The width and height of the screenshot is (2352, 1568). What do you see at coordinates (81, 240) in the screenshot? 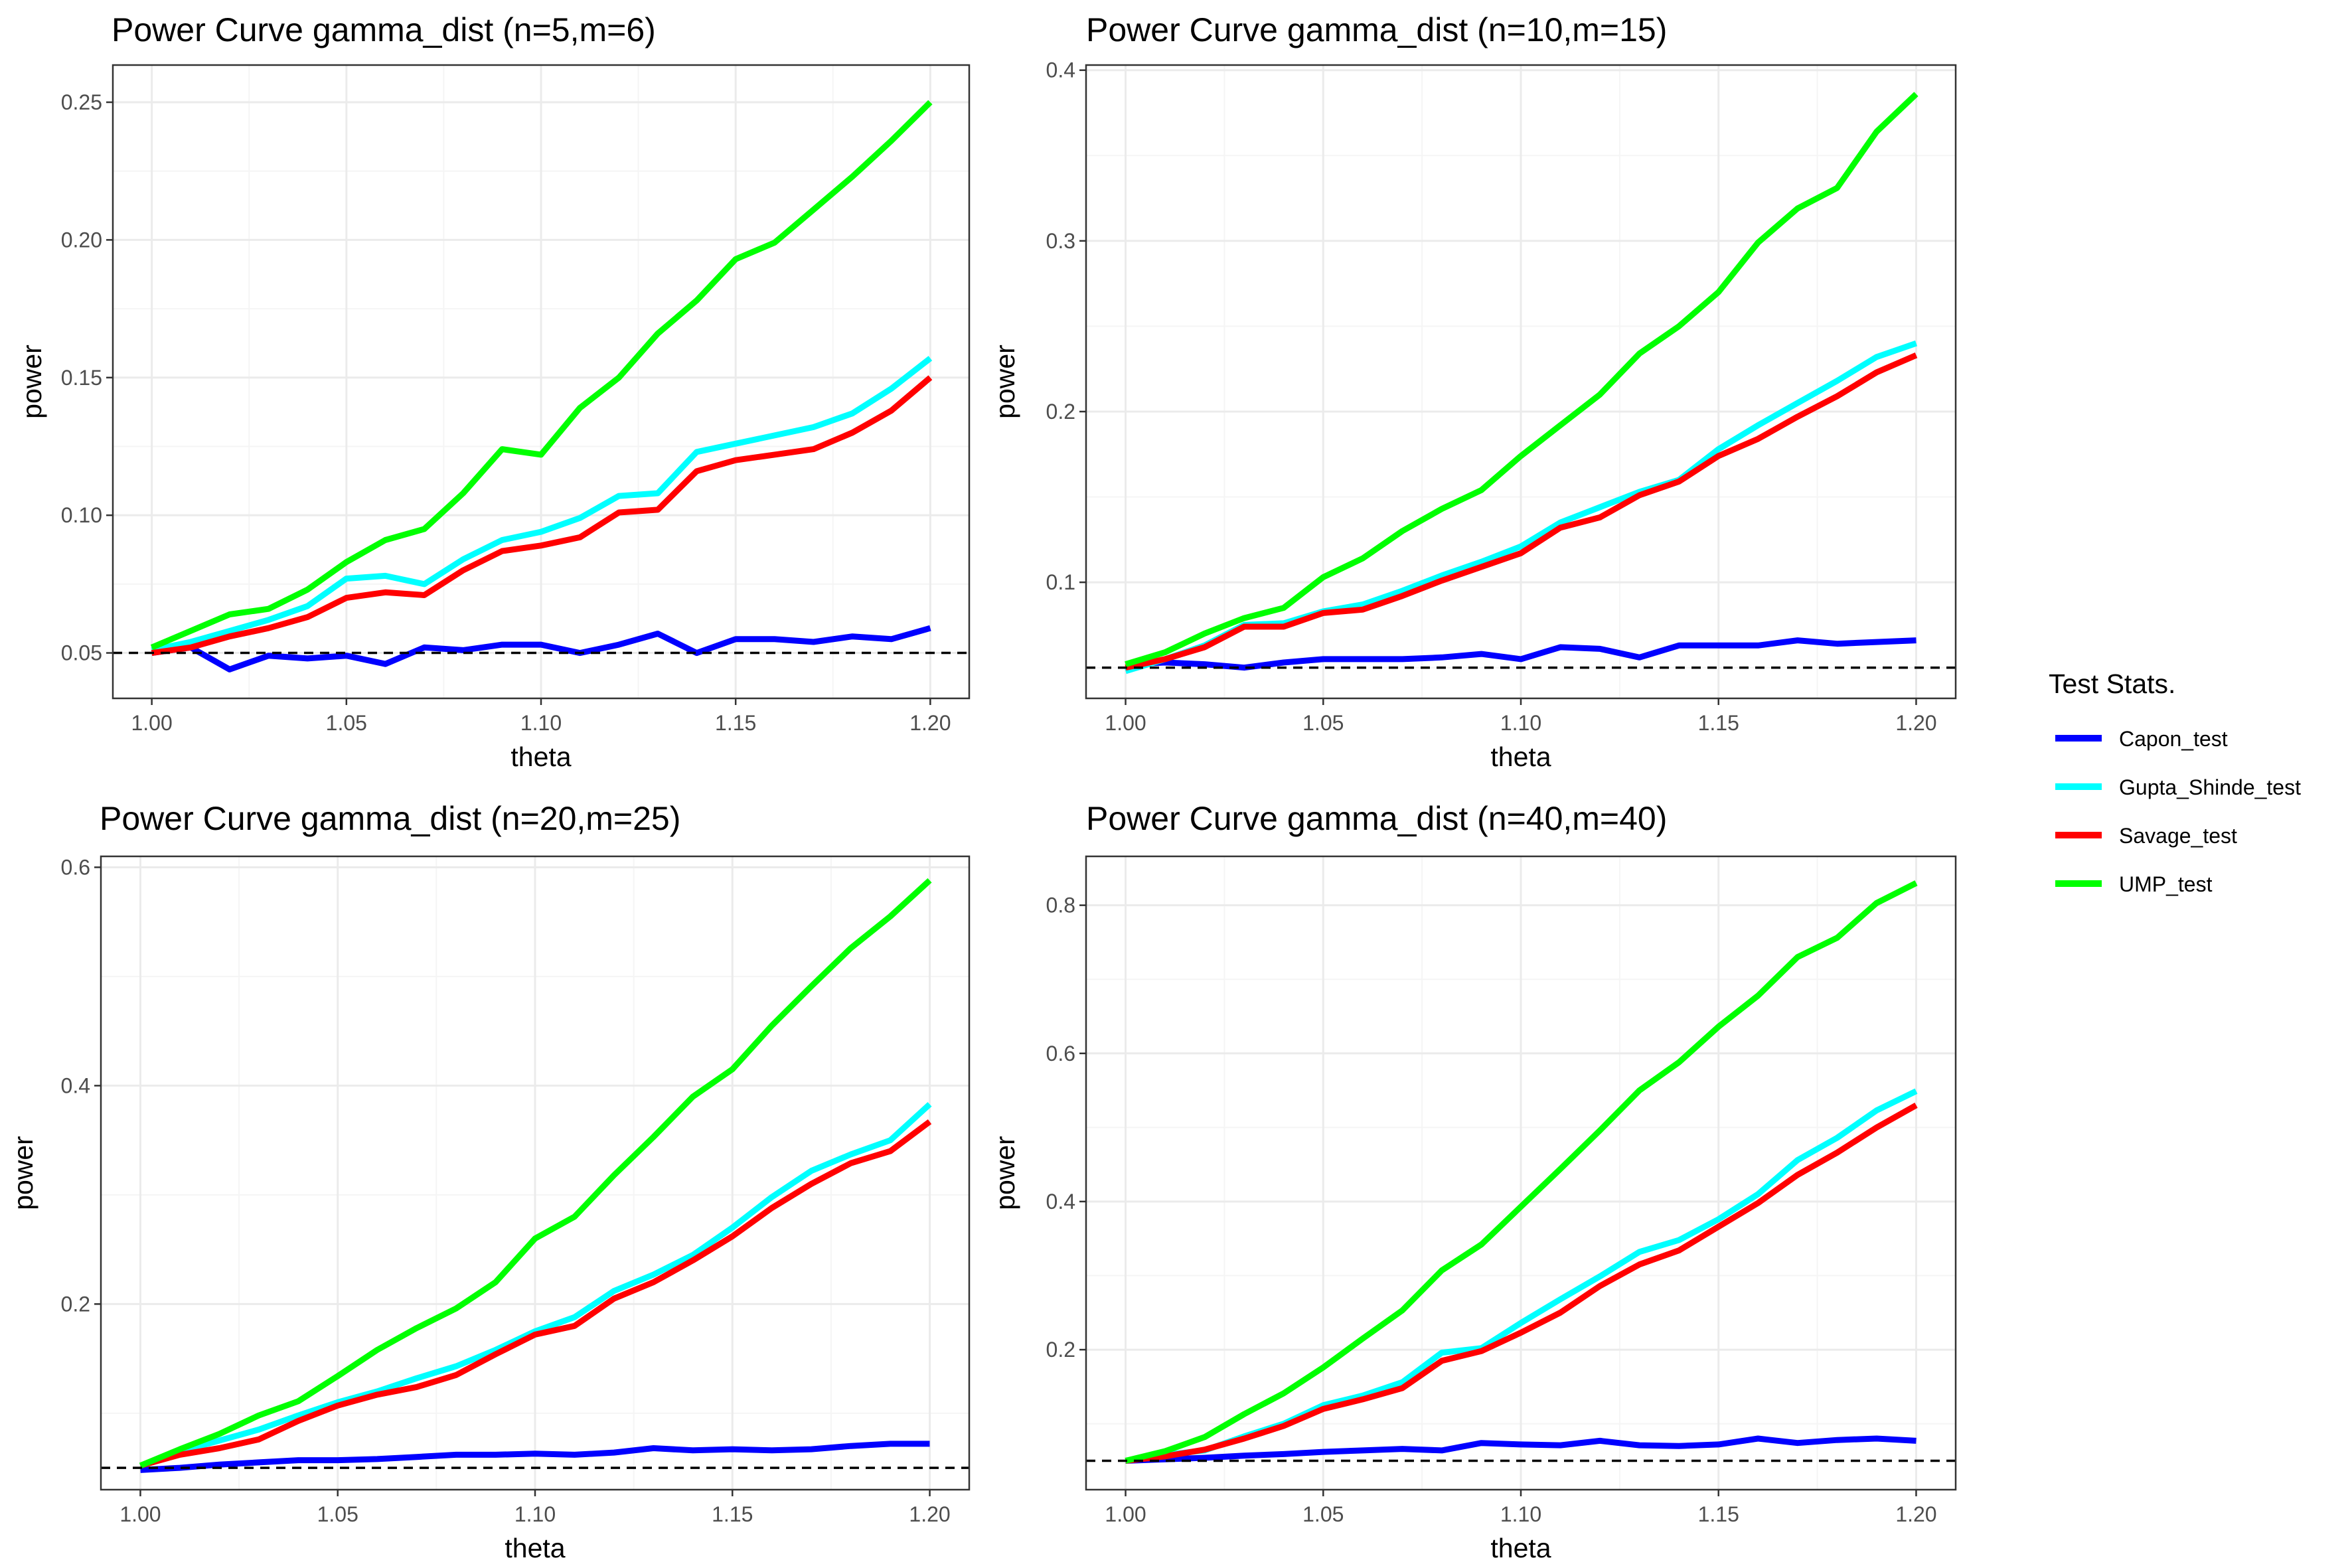
I see `y-tick-label: 0.20` at bounding box center [81, 240].